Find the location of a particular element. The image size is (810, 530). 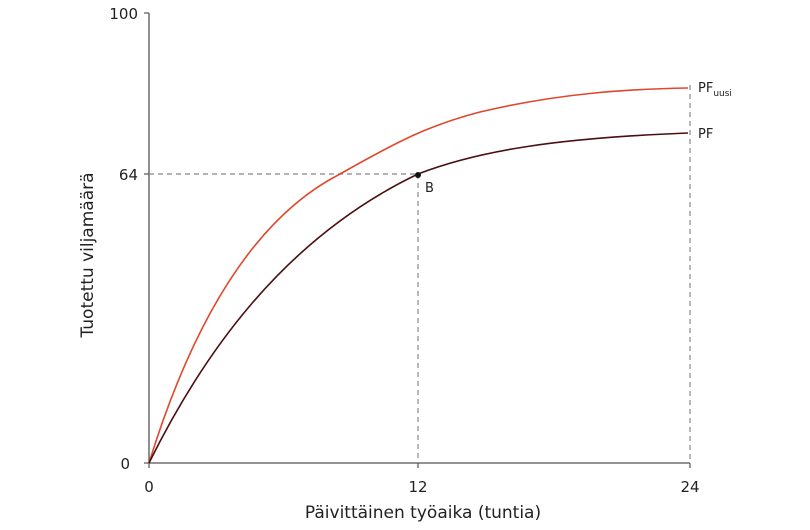

y-tick-label-64: 64 is located at coordinates (128, 175).